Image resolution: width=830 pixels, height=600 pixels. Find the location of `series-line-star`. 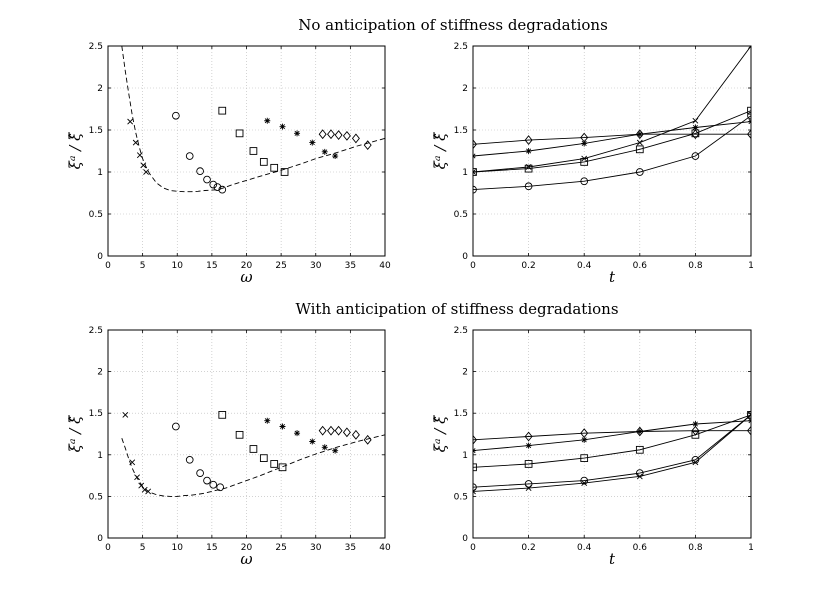

series-line-star is located at coordinates (612, 436).